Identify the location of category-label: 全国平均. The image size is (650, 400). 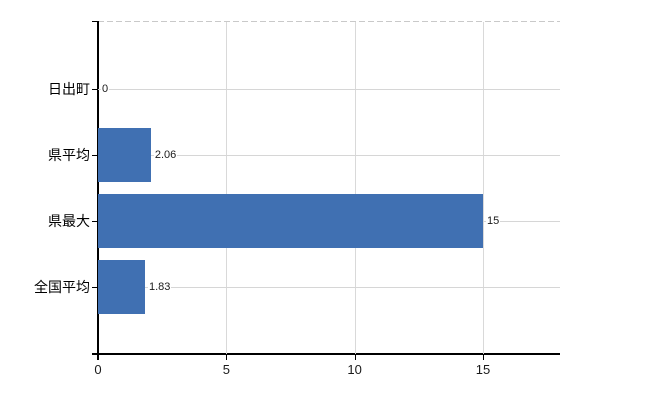
(62, 287).